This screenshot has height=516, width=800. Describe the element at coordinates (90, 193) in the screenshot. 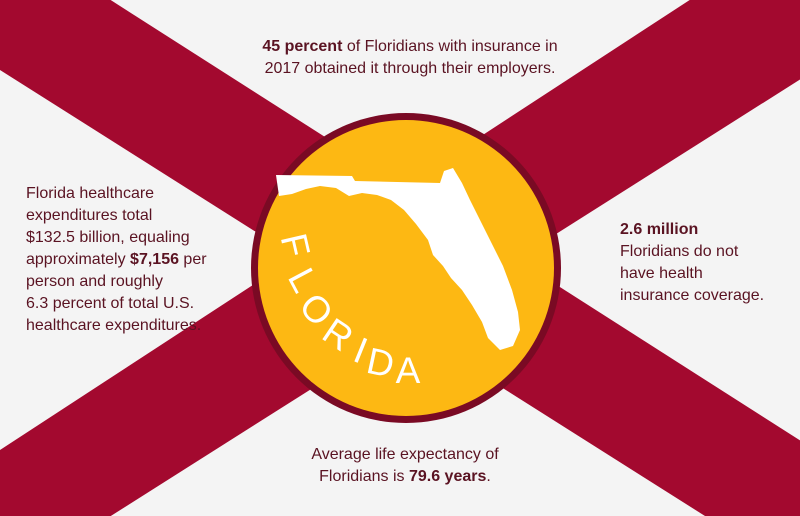

I see `stat-expenditures-line: Florida healthcare` at that location.